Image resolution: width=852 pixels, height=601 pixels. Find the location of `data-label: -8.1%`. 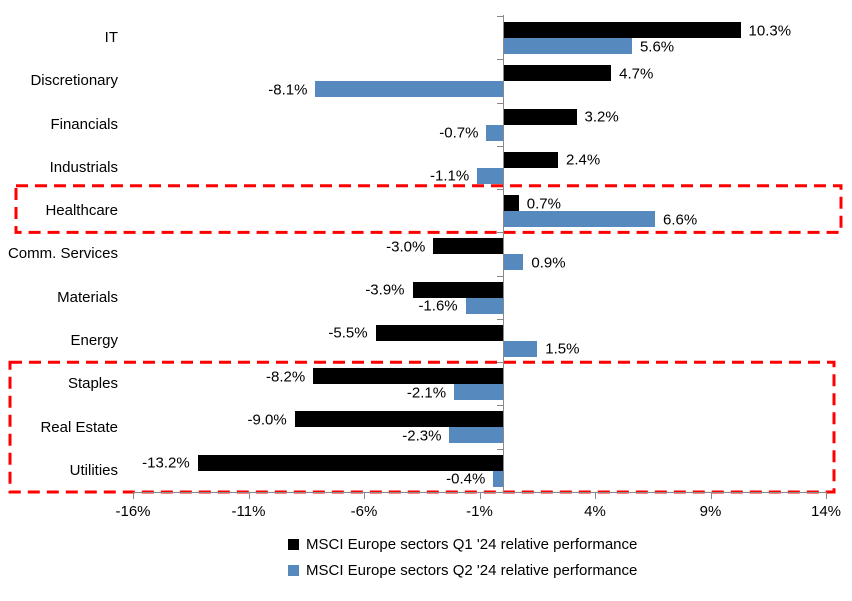

data-label: -8.1% is located at coordinates (288, 90).